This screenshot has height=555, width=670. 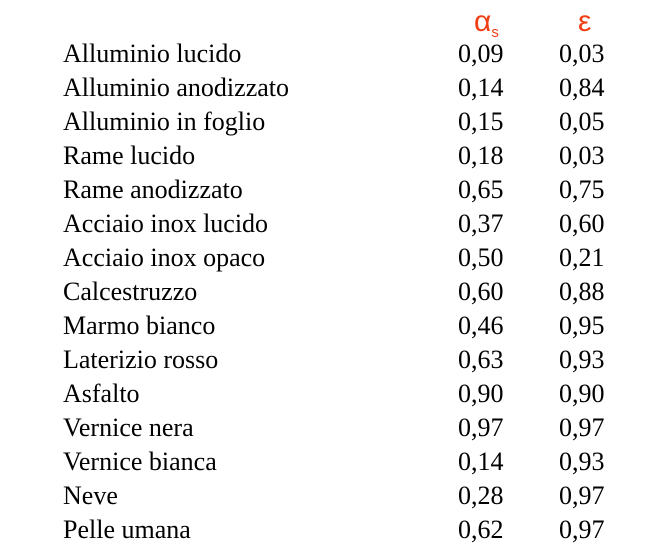 What do you see at coordinates (481, 53) in the screenshot?
I see `alpha-s-value: 0,09` at bounding box center [481, 53].